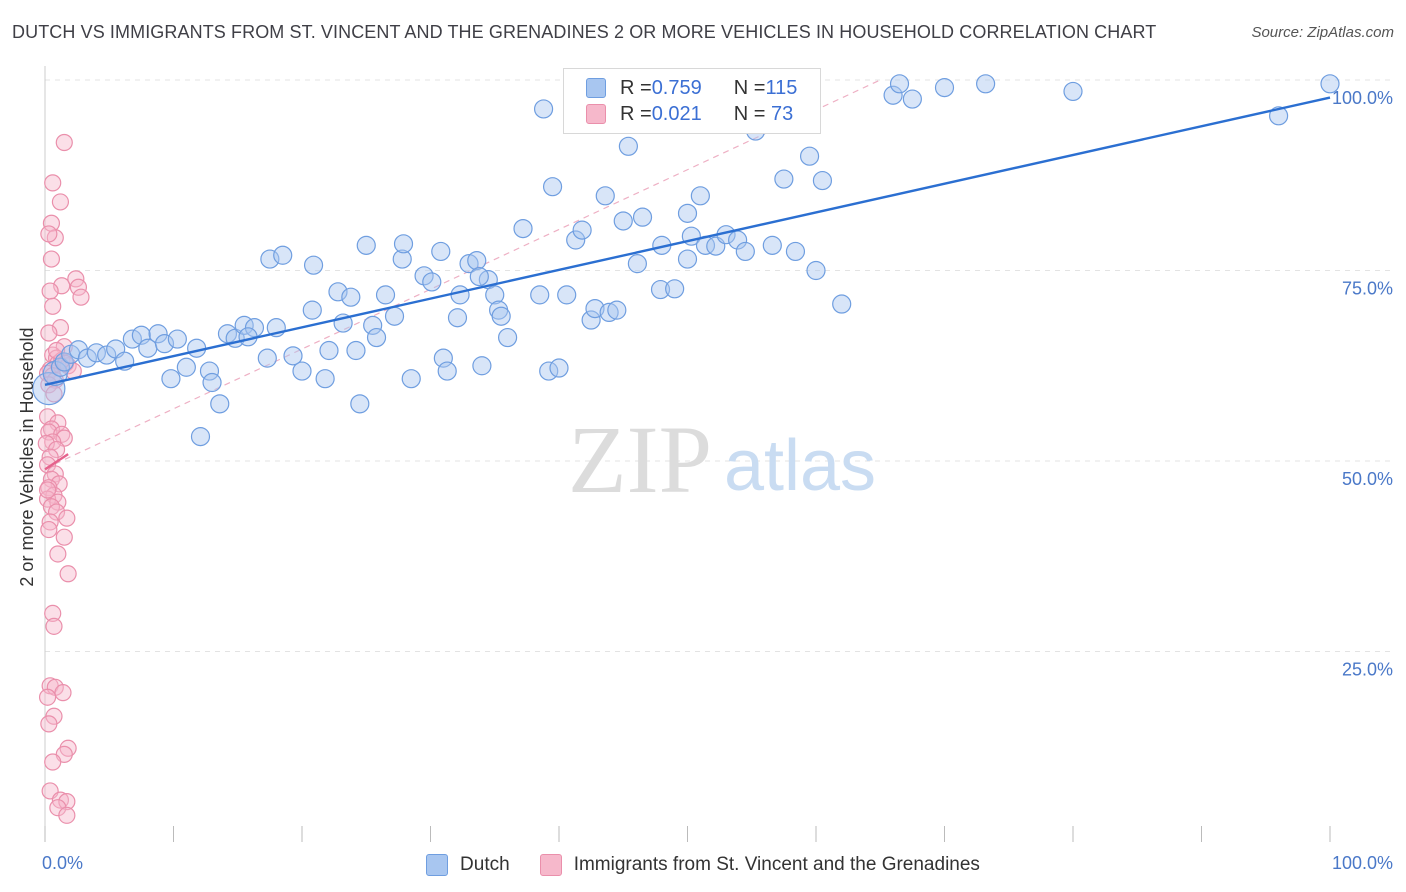 The height and width of the screenshot is (892, 1406). What do you see at coordinates (781, 87) in the screenshot?
I see `n-value: 115` at bounding box center [781, 87].